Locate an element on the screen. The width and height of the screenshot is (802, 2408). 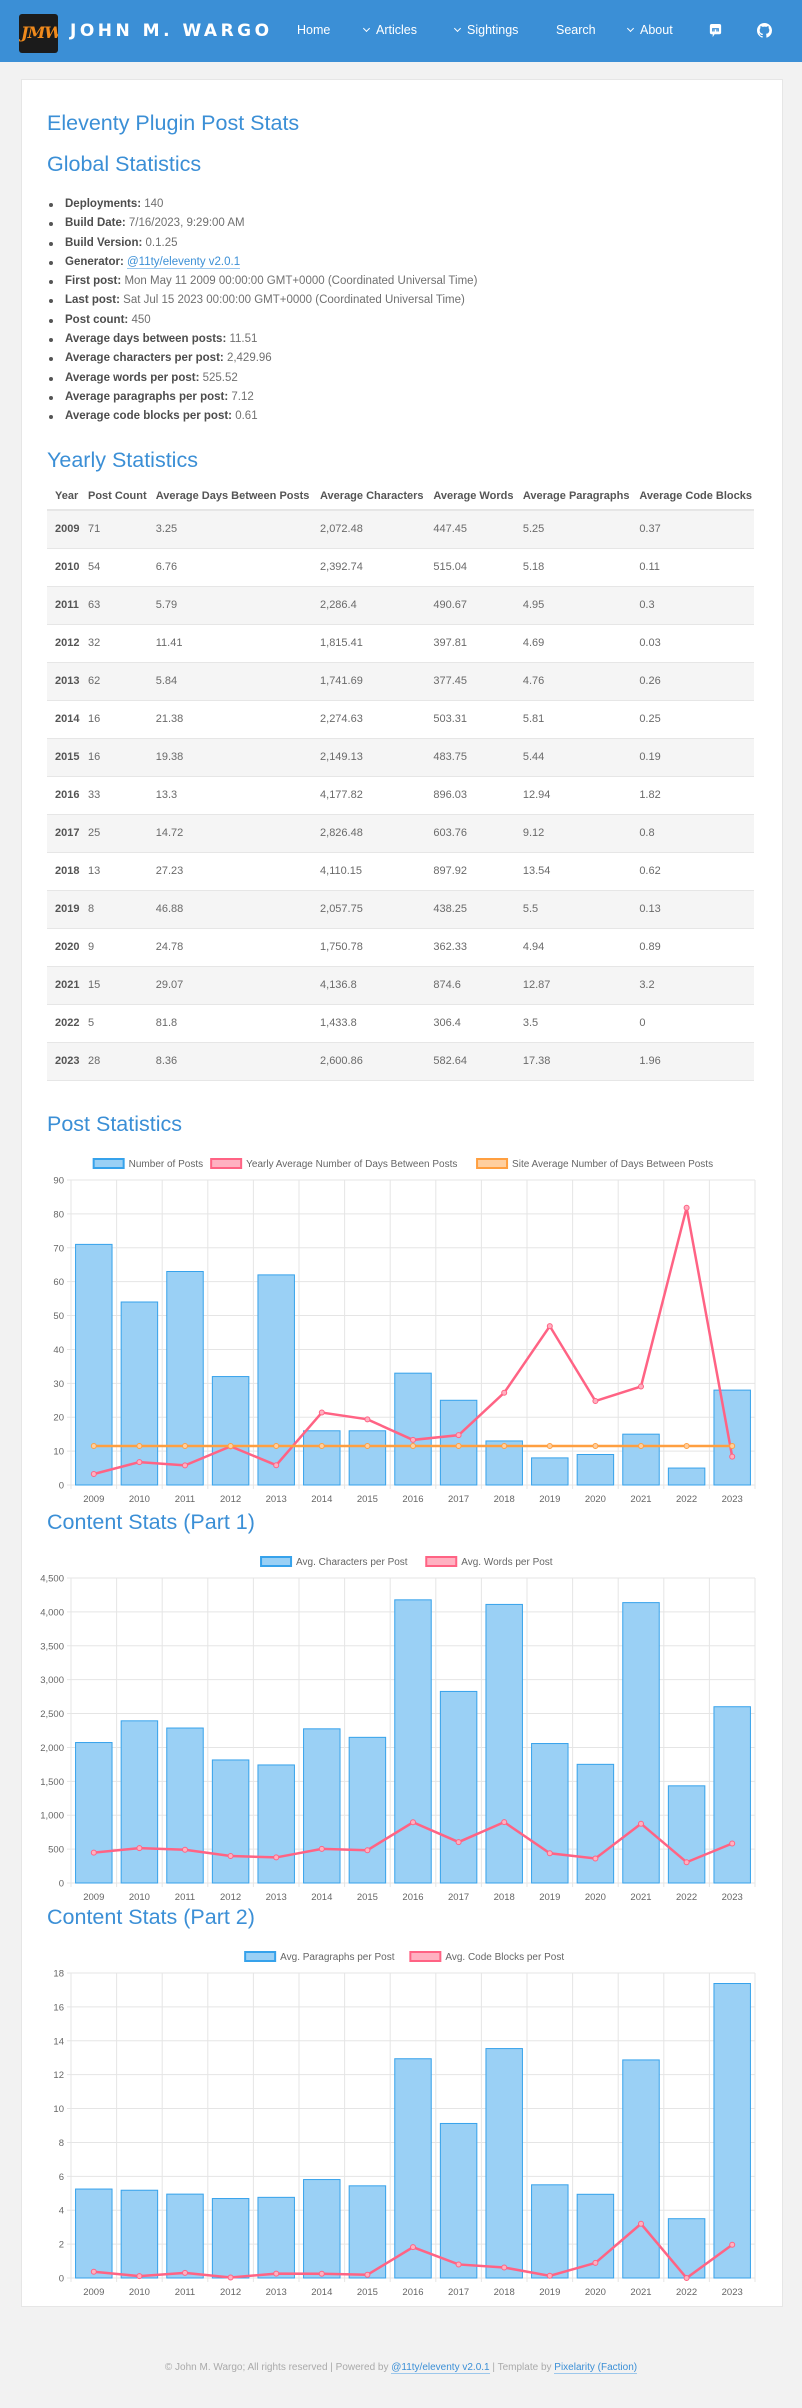
table-cell: 1.82 is located at coordinates (692, 795).